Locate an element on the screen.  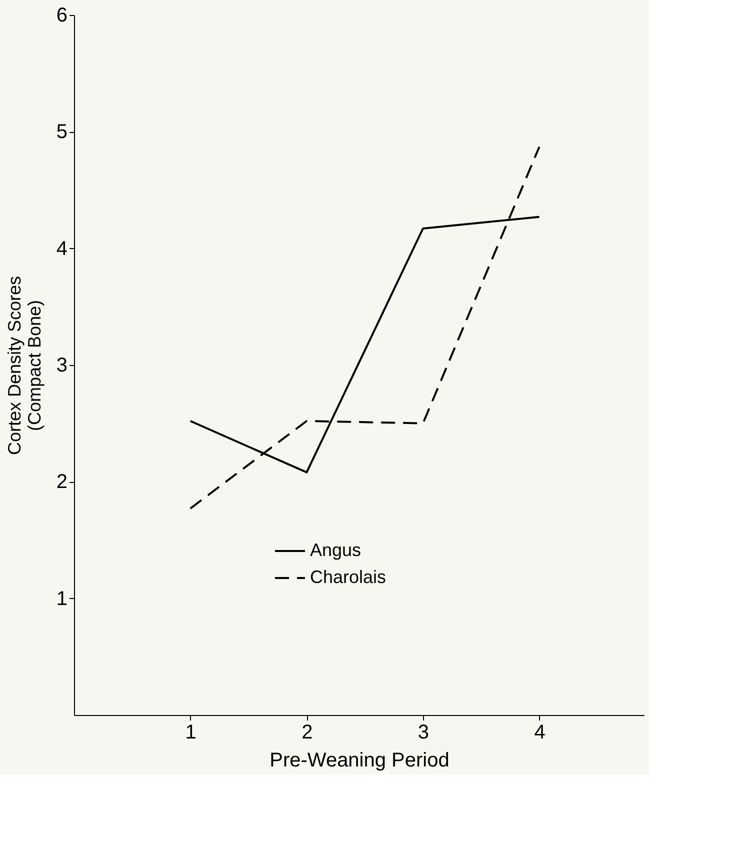
y-tick-label: 6 is located at coordinates (62, 15).